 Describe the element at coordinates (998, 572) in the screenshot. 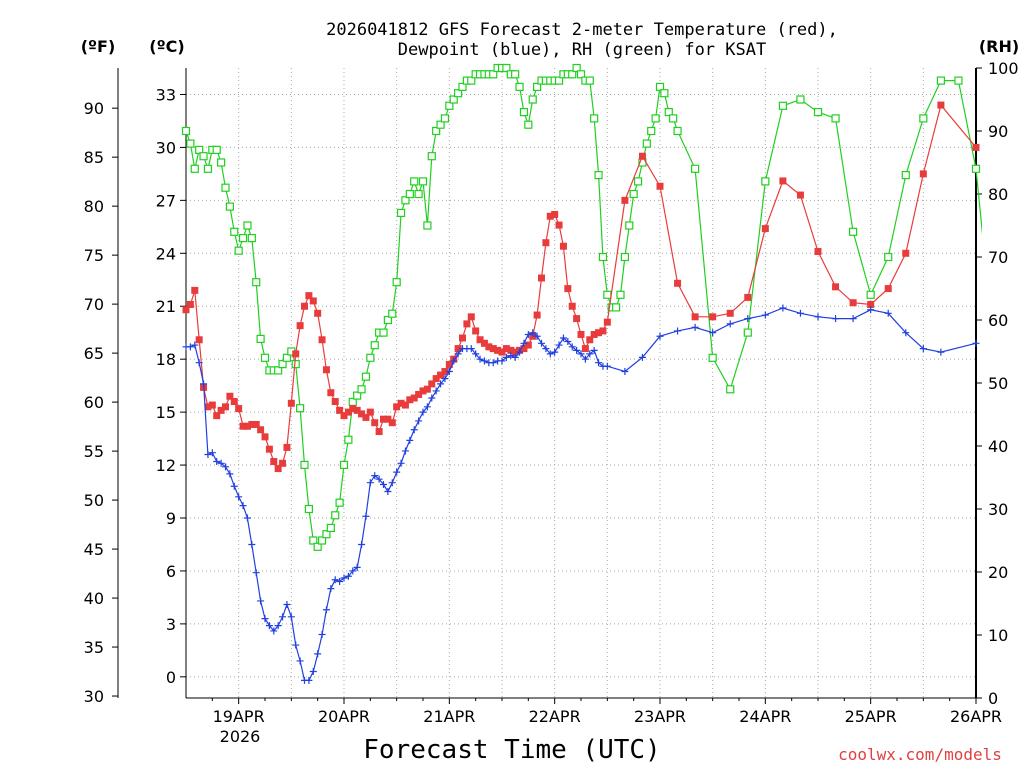

I see `rh-tick-label: 20` at that location.